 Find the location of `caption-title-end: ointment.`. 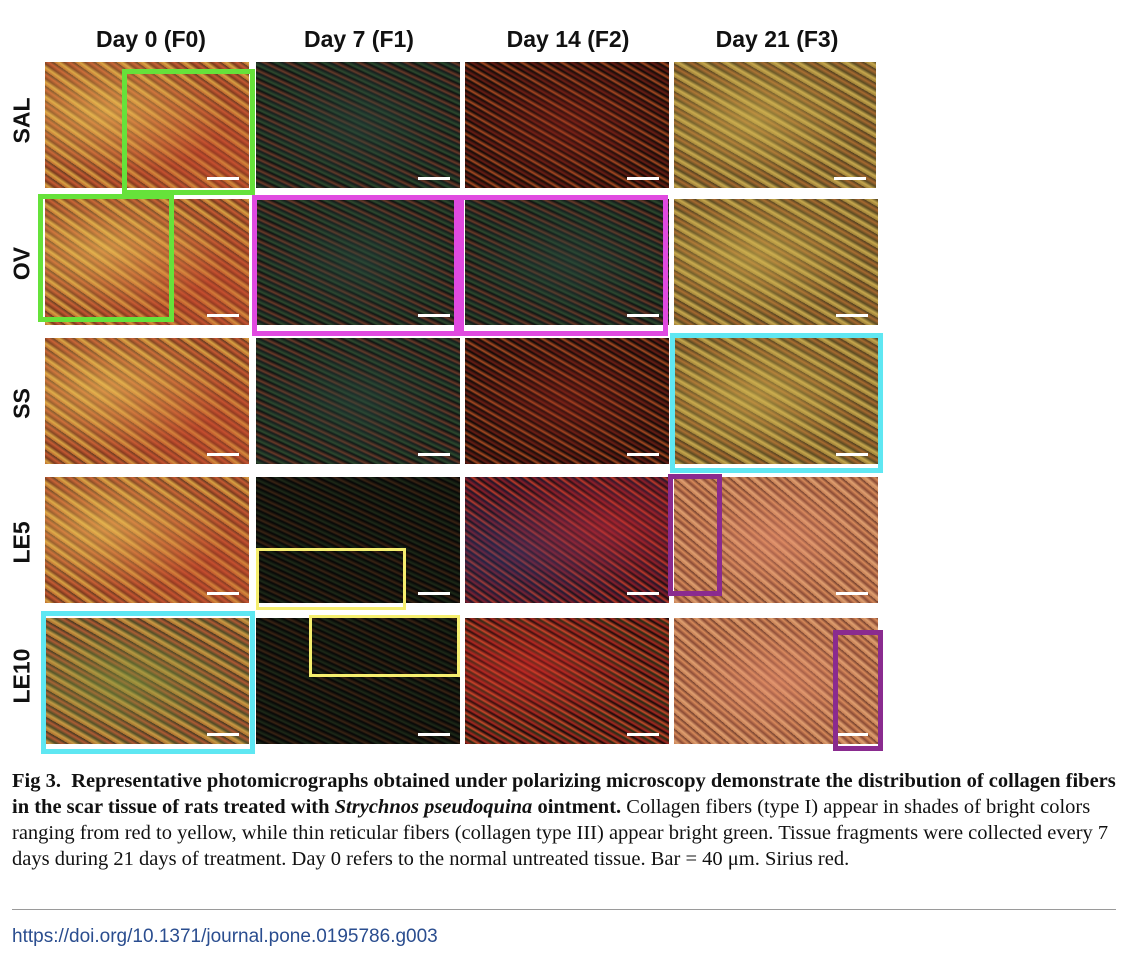

caption-title-end: ointment. is located at coordinates (579, 807).